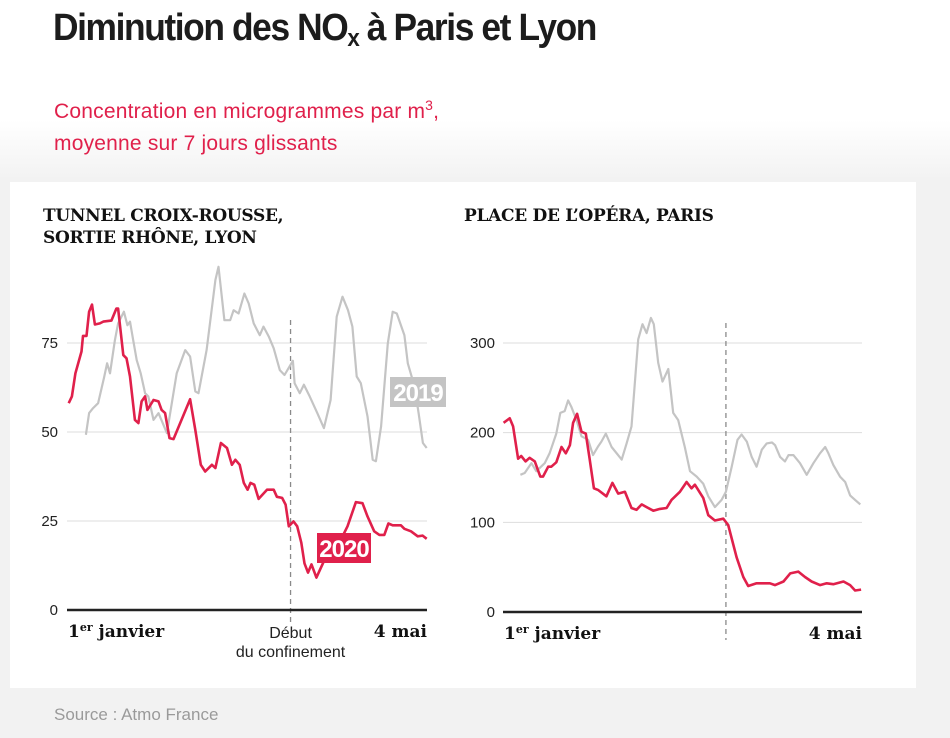 The width and height of the screenshot is (950, 738). What do you see at coordinates (436, 111) in the screenshot?
I see `subtitle-comma: ,` at bounding box center [436, 111].